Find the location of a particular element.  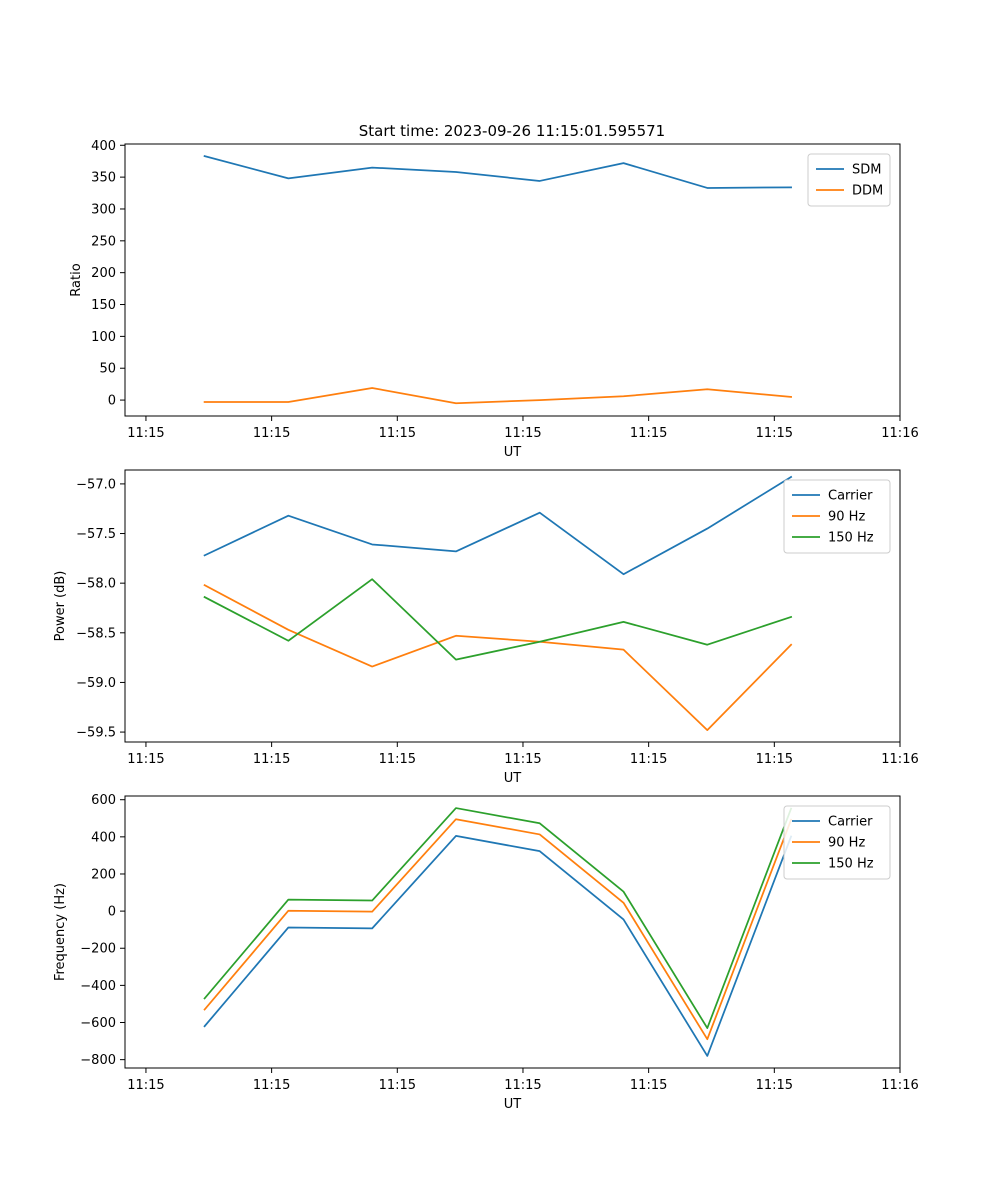

y-tick-label: −58.0 is located at coordinates (96, 584).